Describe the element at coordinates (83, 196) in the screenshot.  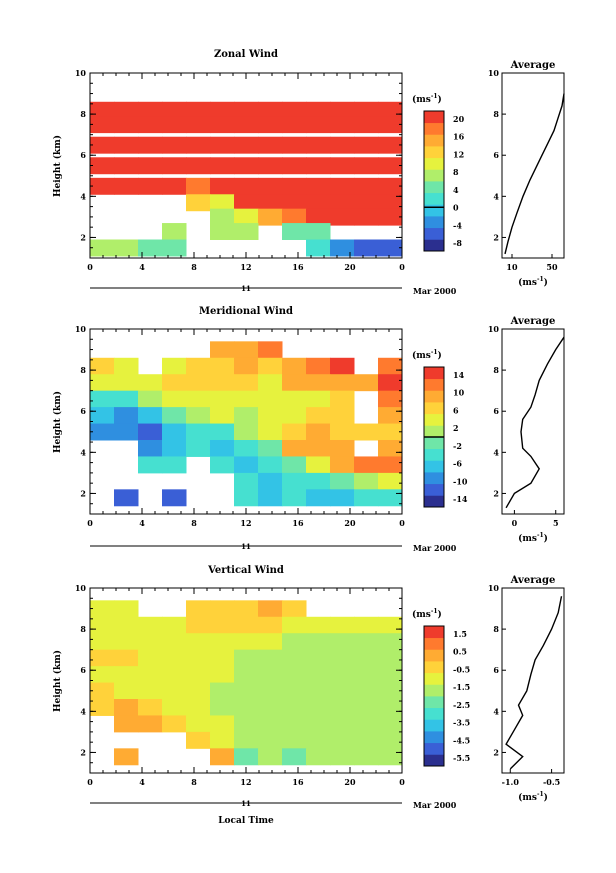
I see `zonal-ytick-label: 4` at that location.